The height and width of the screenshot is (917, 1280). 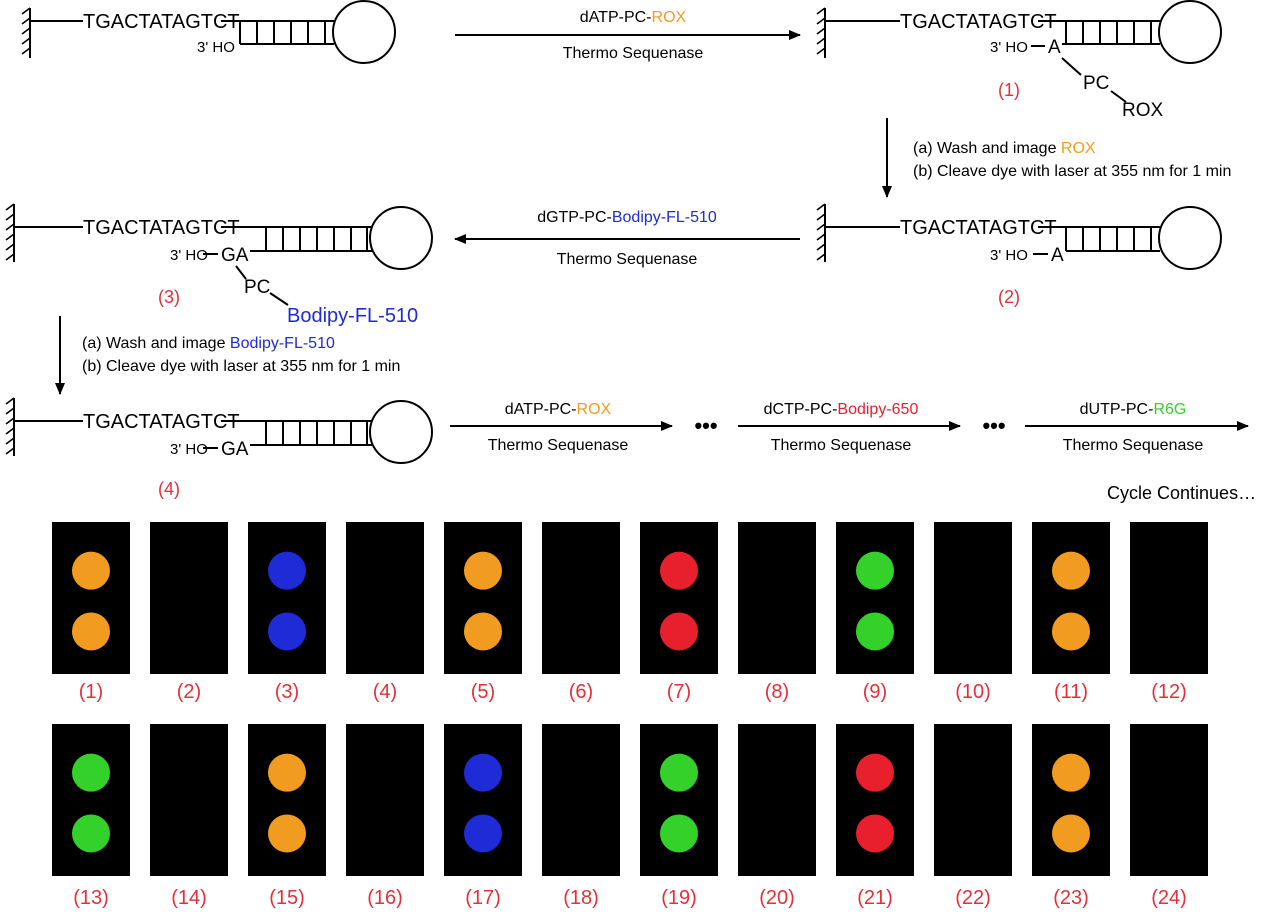 What do you see at coordinates (1009, 297) in the screenshot?
I see `structure-label: (2)` at bounding box center [1009, 297].